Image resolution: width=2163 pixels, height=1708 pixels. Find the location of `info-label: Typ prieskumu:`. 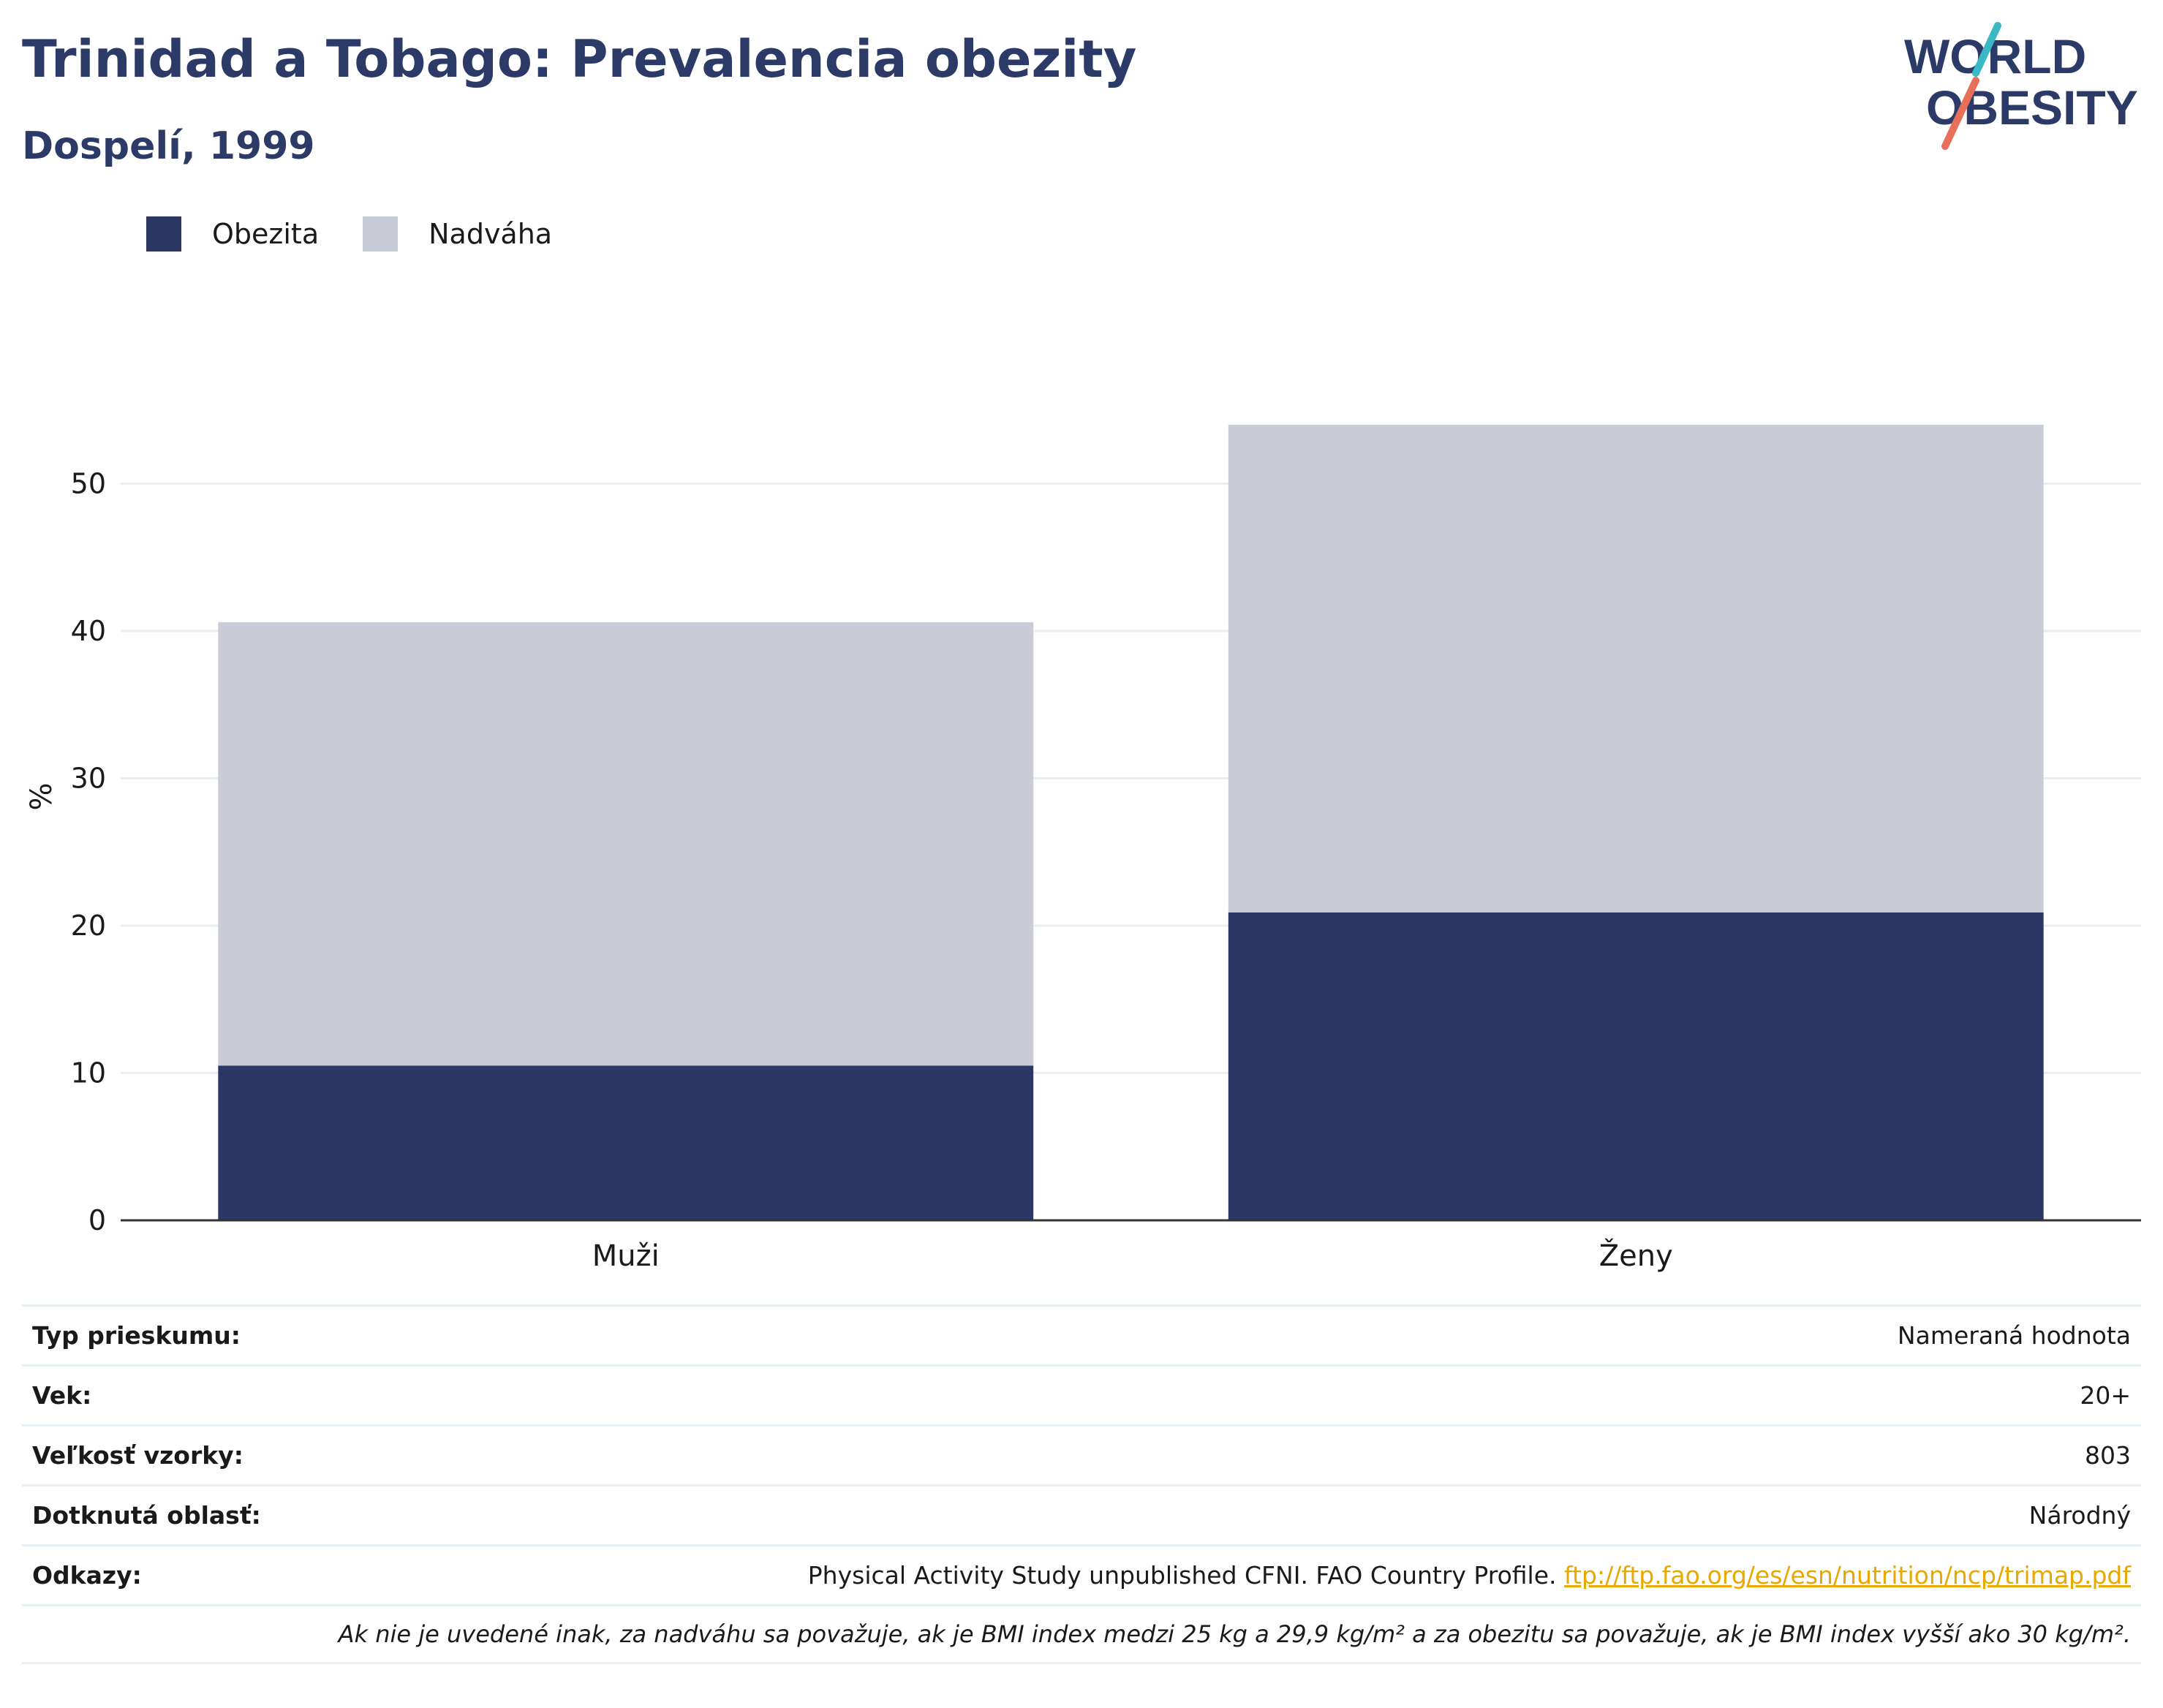

info-label: Typ prieskumu: is located at coordinates (136, 1335).